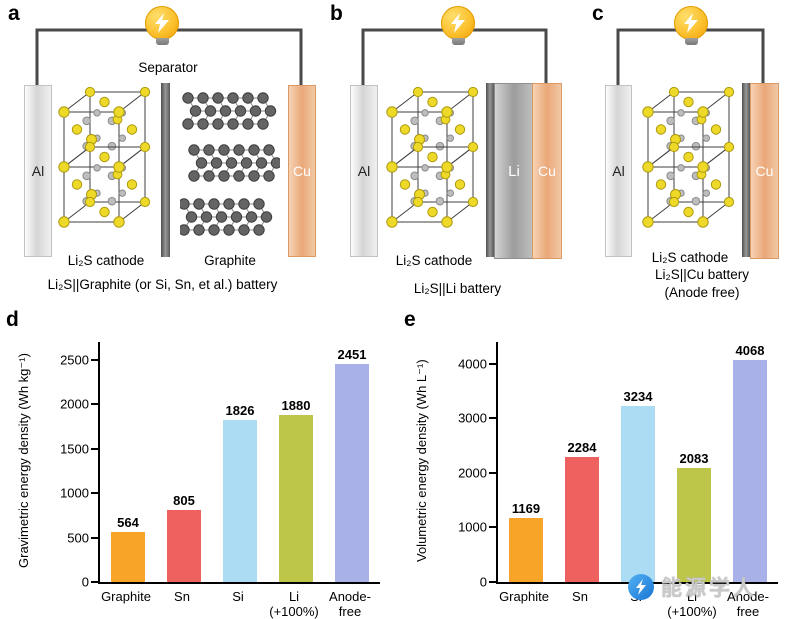 This screenshot has height=619, width=800. I want to click on panel-caption-c-line2: (Anode free), so click(702, 292).